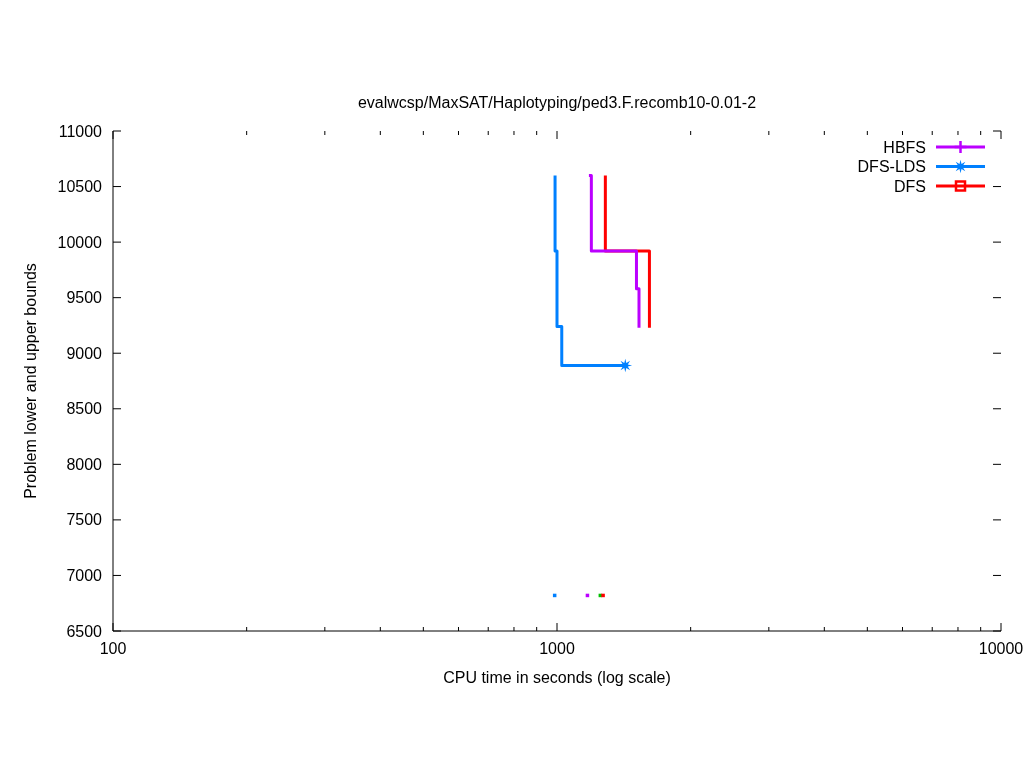  Describe the element at coordinates (84, 409) in the screenshot. I see `y-tick-label: 8500` at that location.